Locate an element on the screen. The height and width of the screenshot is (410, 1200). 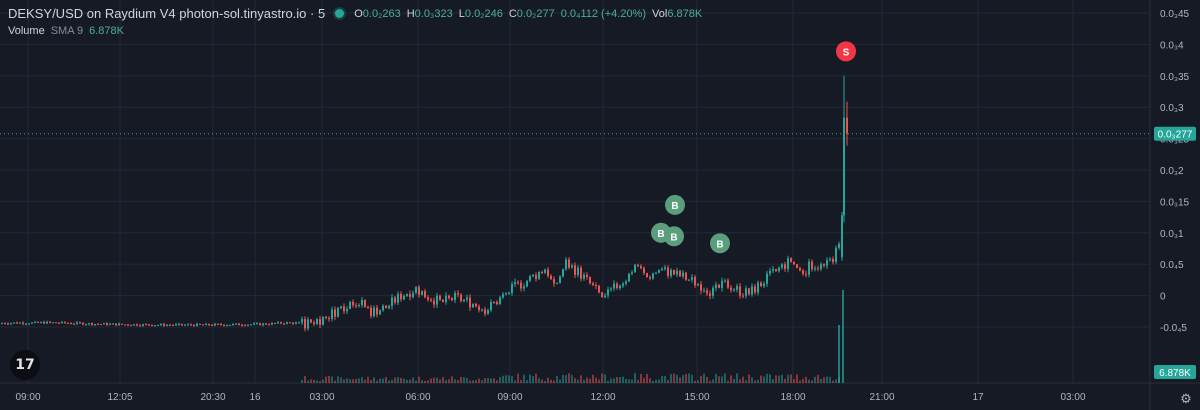
change-value: 0.0₄112 (+4.20%) is located at coordinates (603, 13).